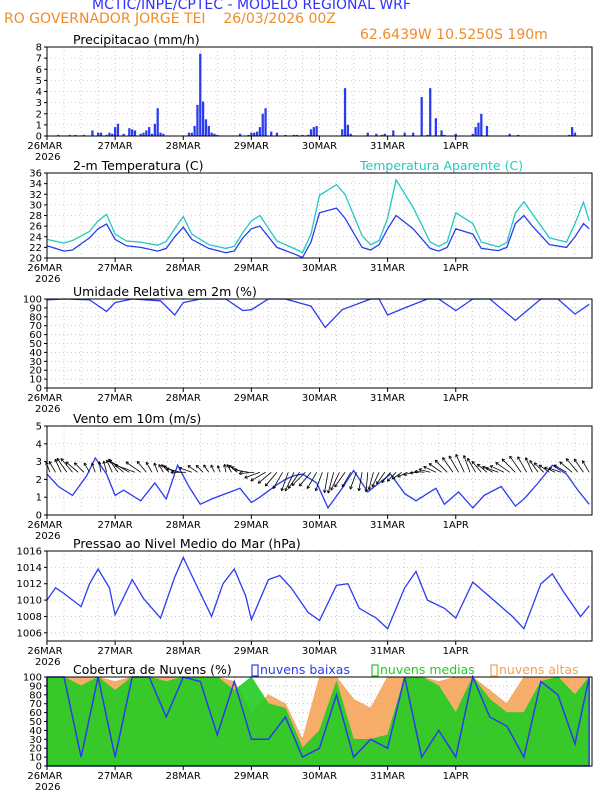 The height and width of the screenshot is (792, 612). What do you see at coordinates (35, 317) in the screenshot?
I see `y-tick-label: 80` at bounding box center [35, 317].